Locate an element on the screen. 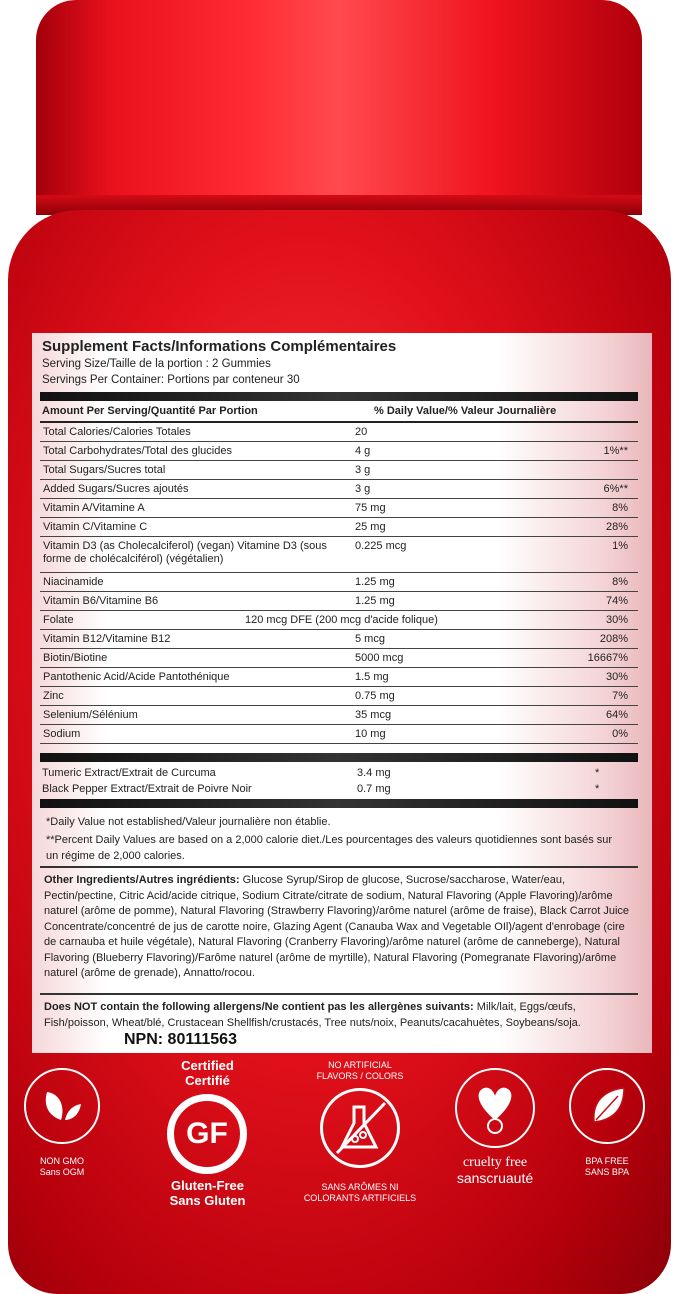 This screenshot has height=1294, width=679. nutrient-amount: 20 is located at coordinates (361, 432).